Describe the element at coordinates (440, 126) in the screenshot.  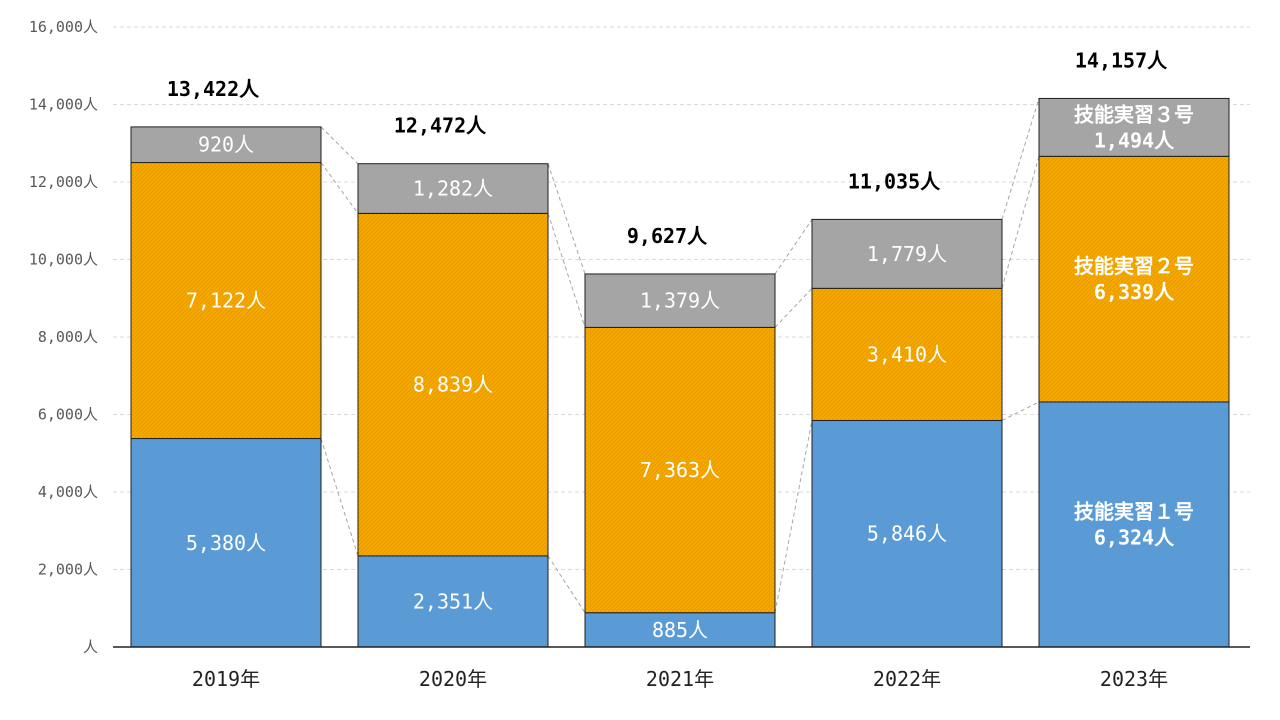
I see `total-label: 12,472人` at that location.